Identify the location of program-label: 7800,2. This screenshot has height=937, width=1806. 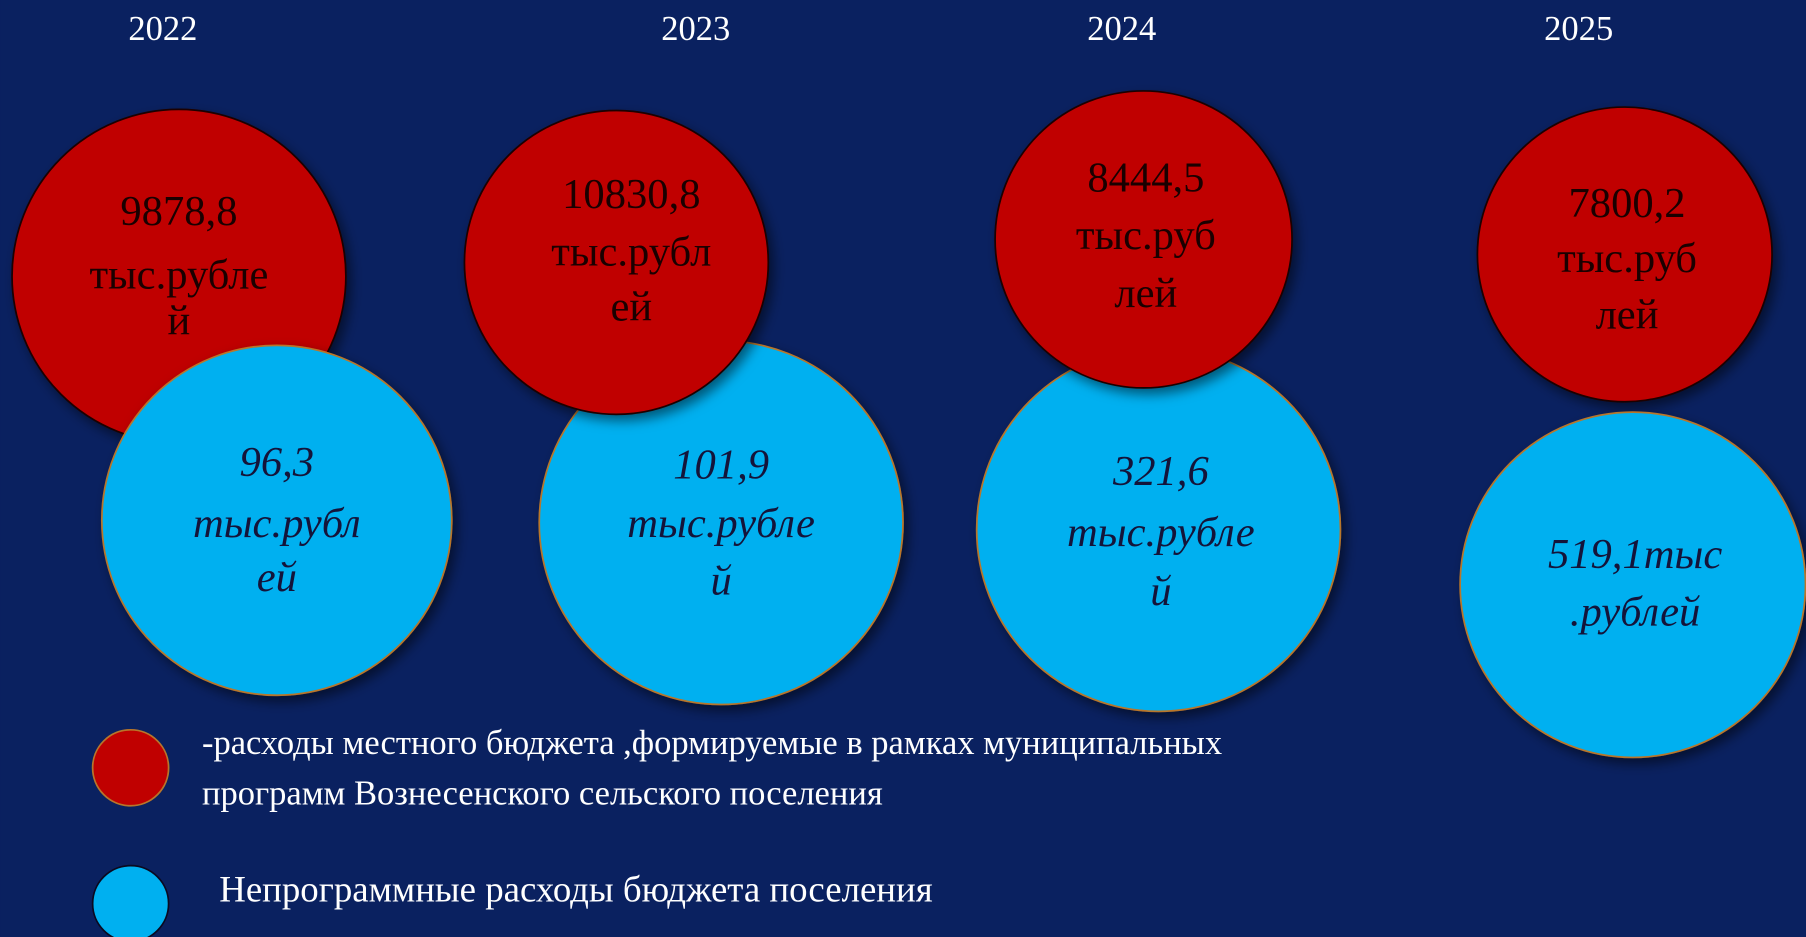
(1626, 203).